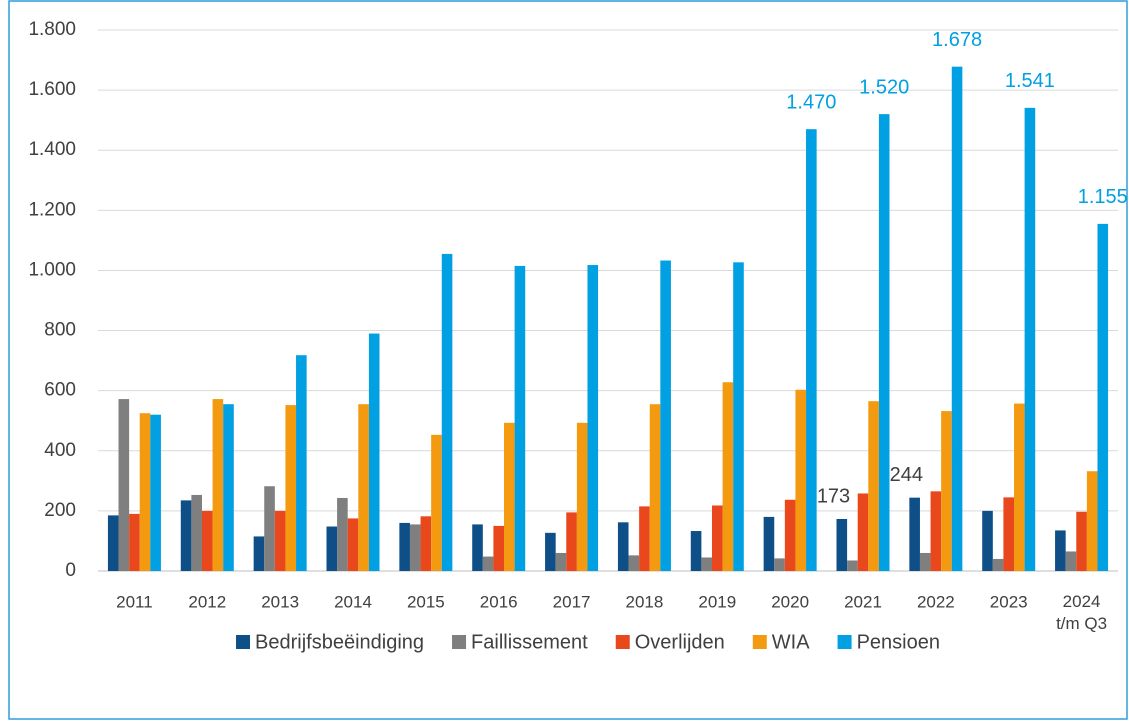 The width and height of the screenshot is (1129, 721). I want to click on y-tick-label: 200, so click(60, 510).